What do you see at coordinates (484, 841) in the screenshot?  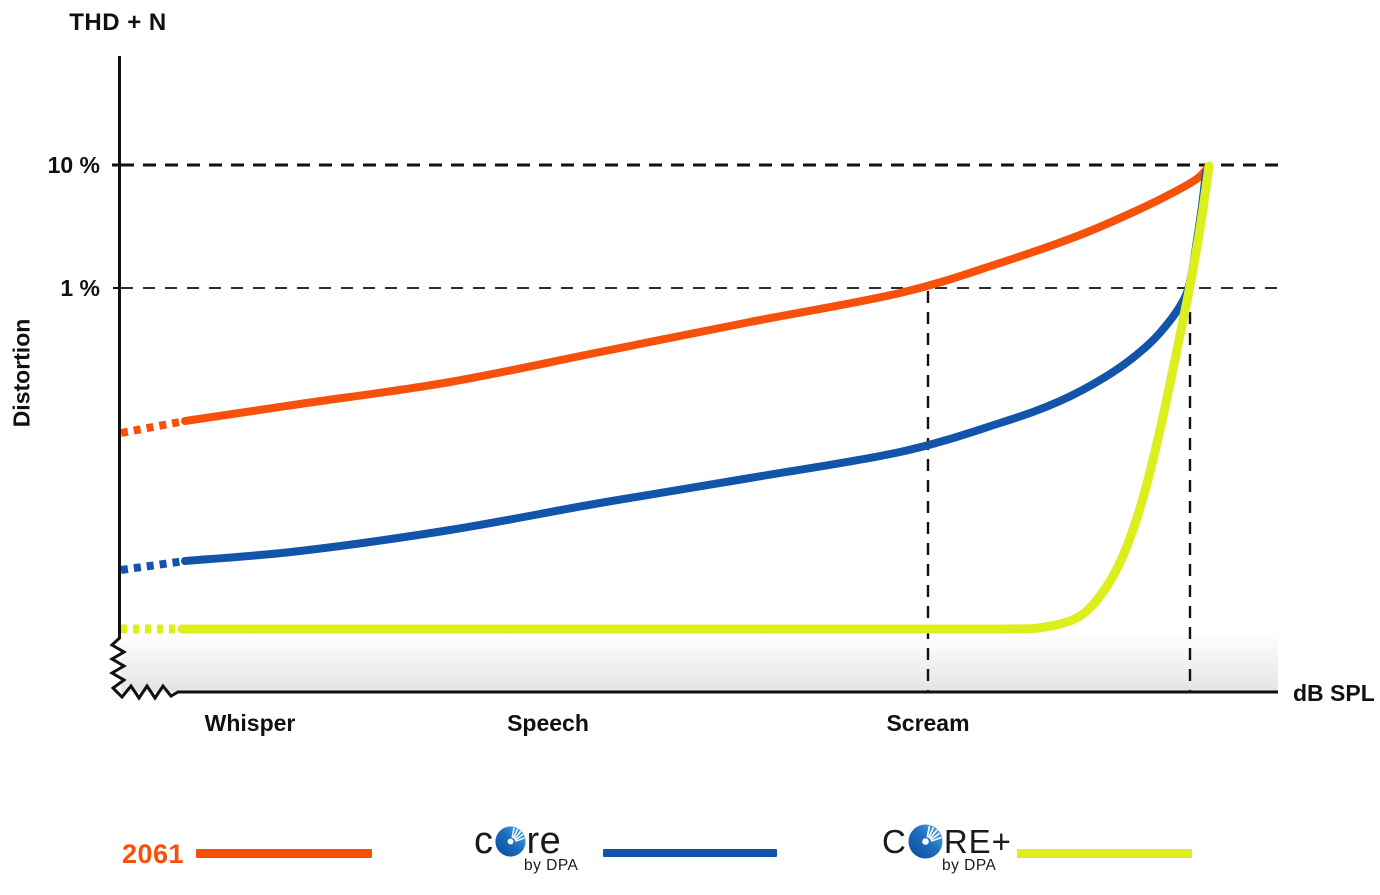 I see `core-logo-text-c: c` at bounding box center [484, 841].